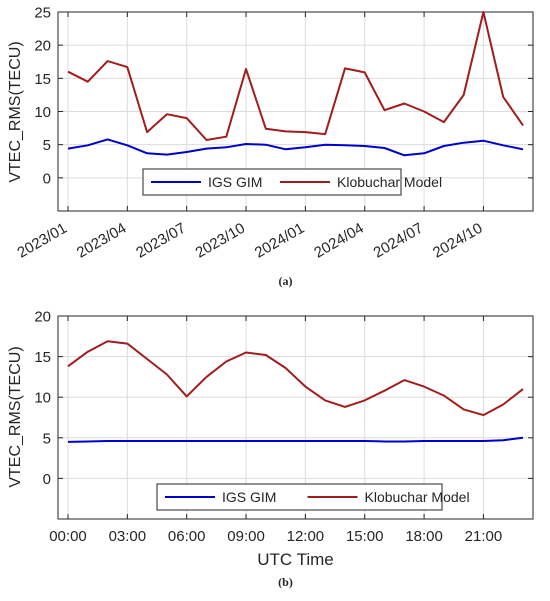  I want to click on x-tick-label: 2024/04, so click(338, 241).